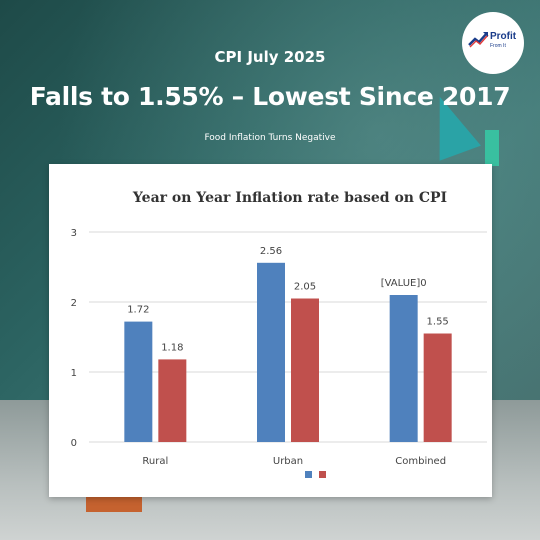 This screenshot has height=540, width=540. I want to click on brand-logo: Profit From It, so click(493, 43).